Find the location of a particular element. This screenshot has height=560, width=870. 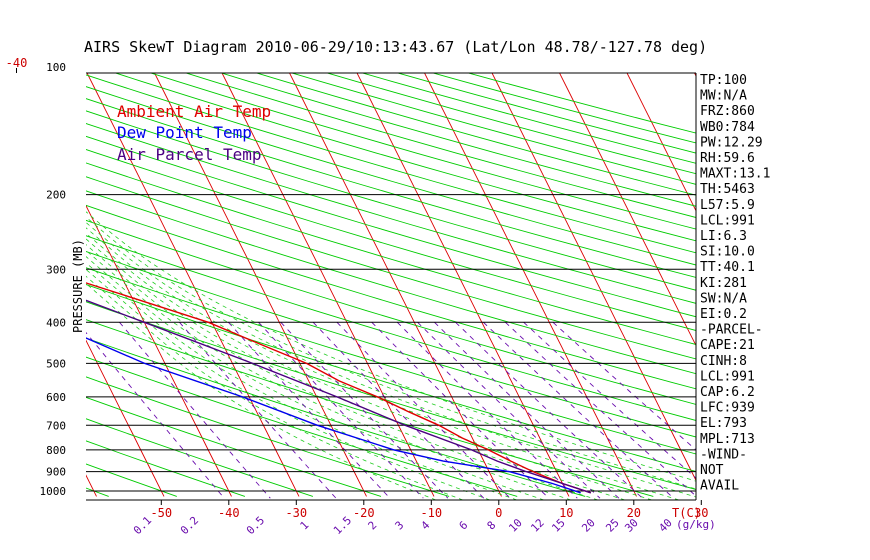

pressure-tick-label: 700 is located at coordinates (56, 425).